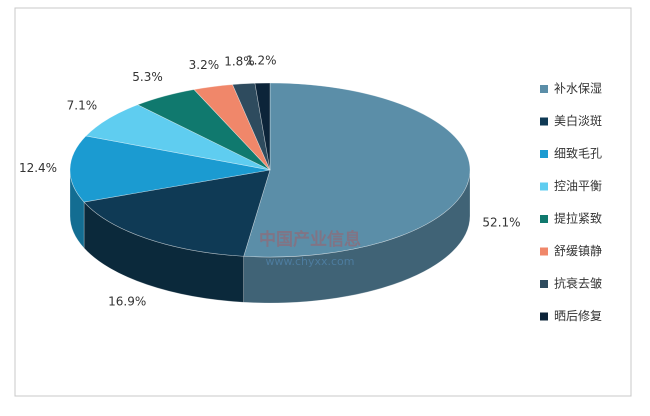 The height and width of the screenshot is (416, 650). Describe the element at coordinates (310, 239) in the screenshot. I see `watermark: 中国产业信息` at that location.